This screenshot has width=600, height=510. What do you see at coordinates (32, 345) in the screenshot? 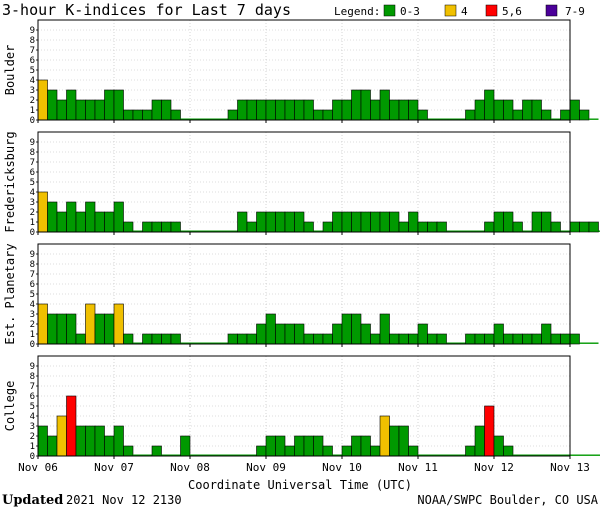
I see `y-tick-label: 0` at bounding box center [32, 345].